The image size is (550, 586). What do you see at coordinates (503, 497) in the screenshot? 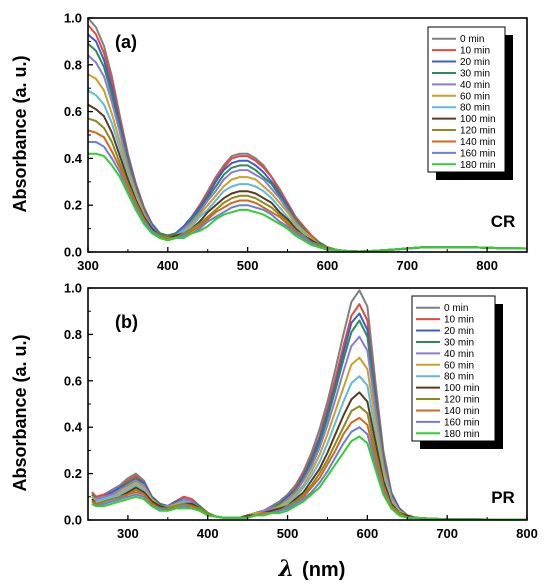
I see `panel-b-annotation: PR` at bounding box center [503, 497].